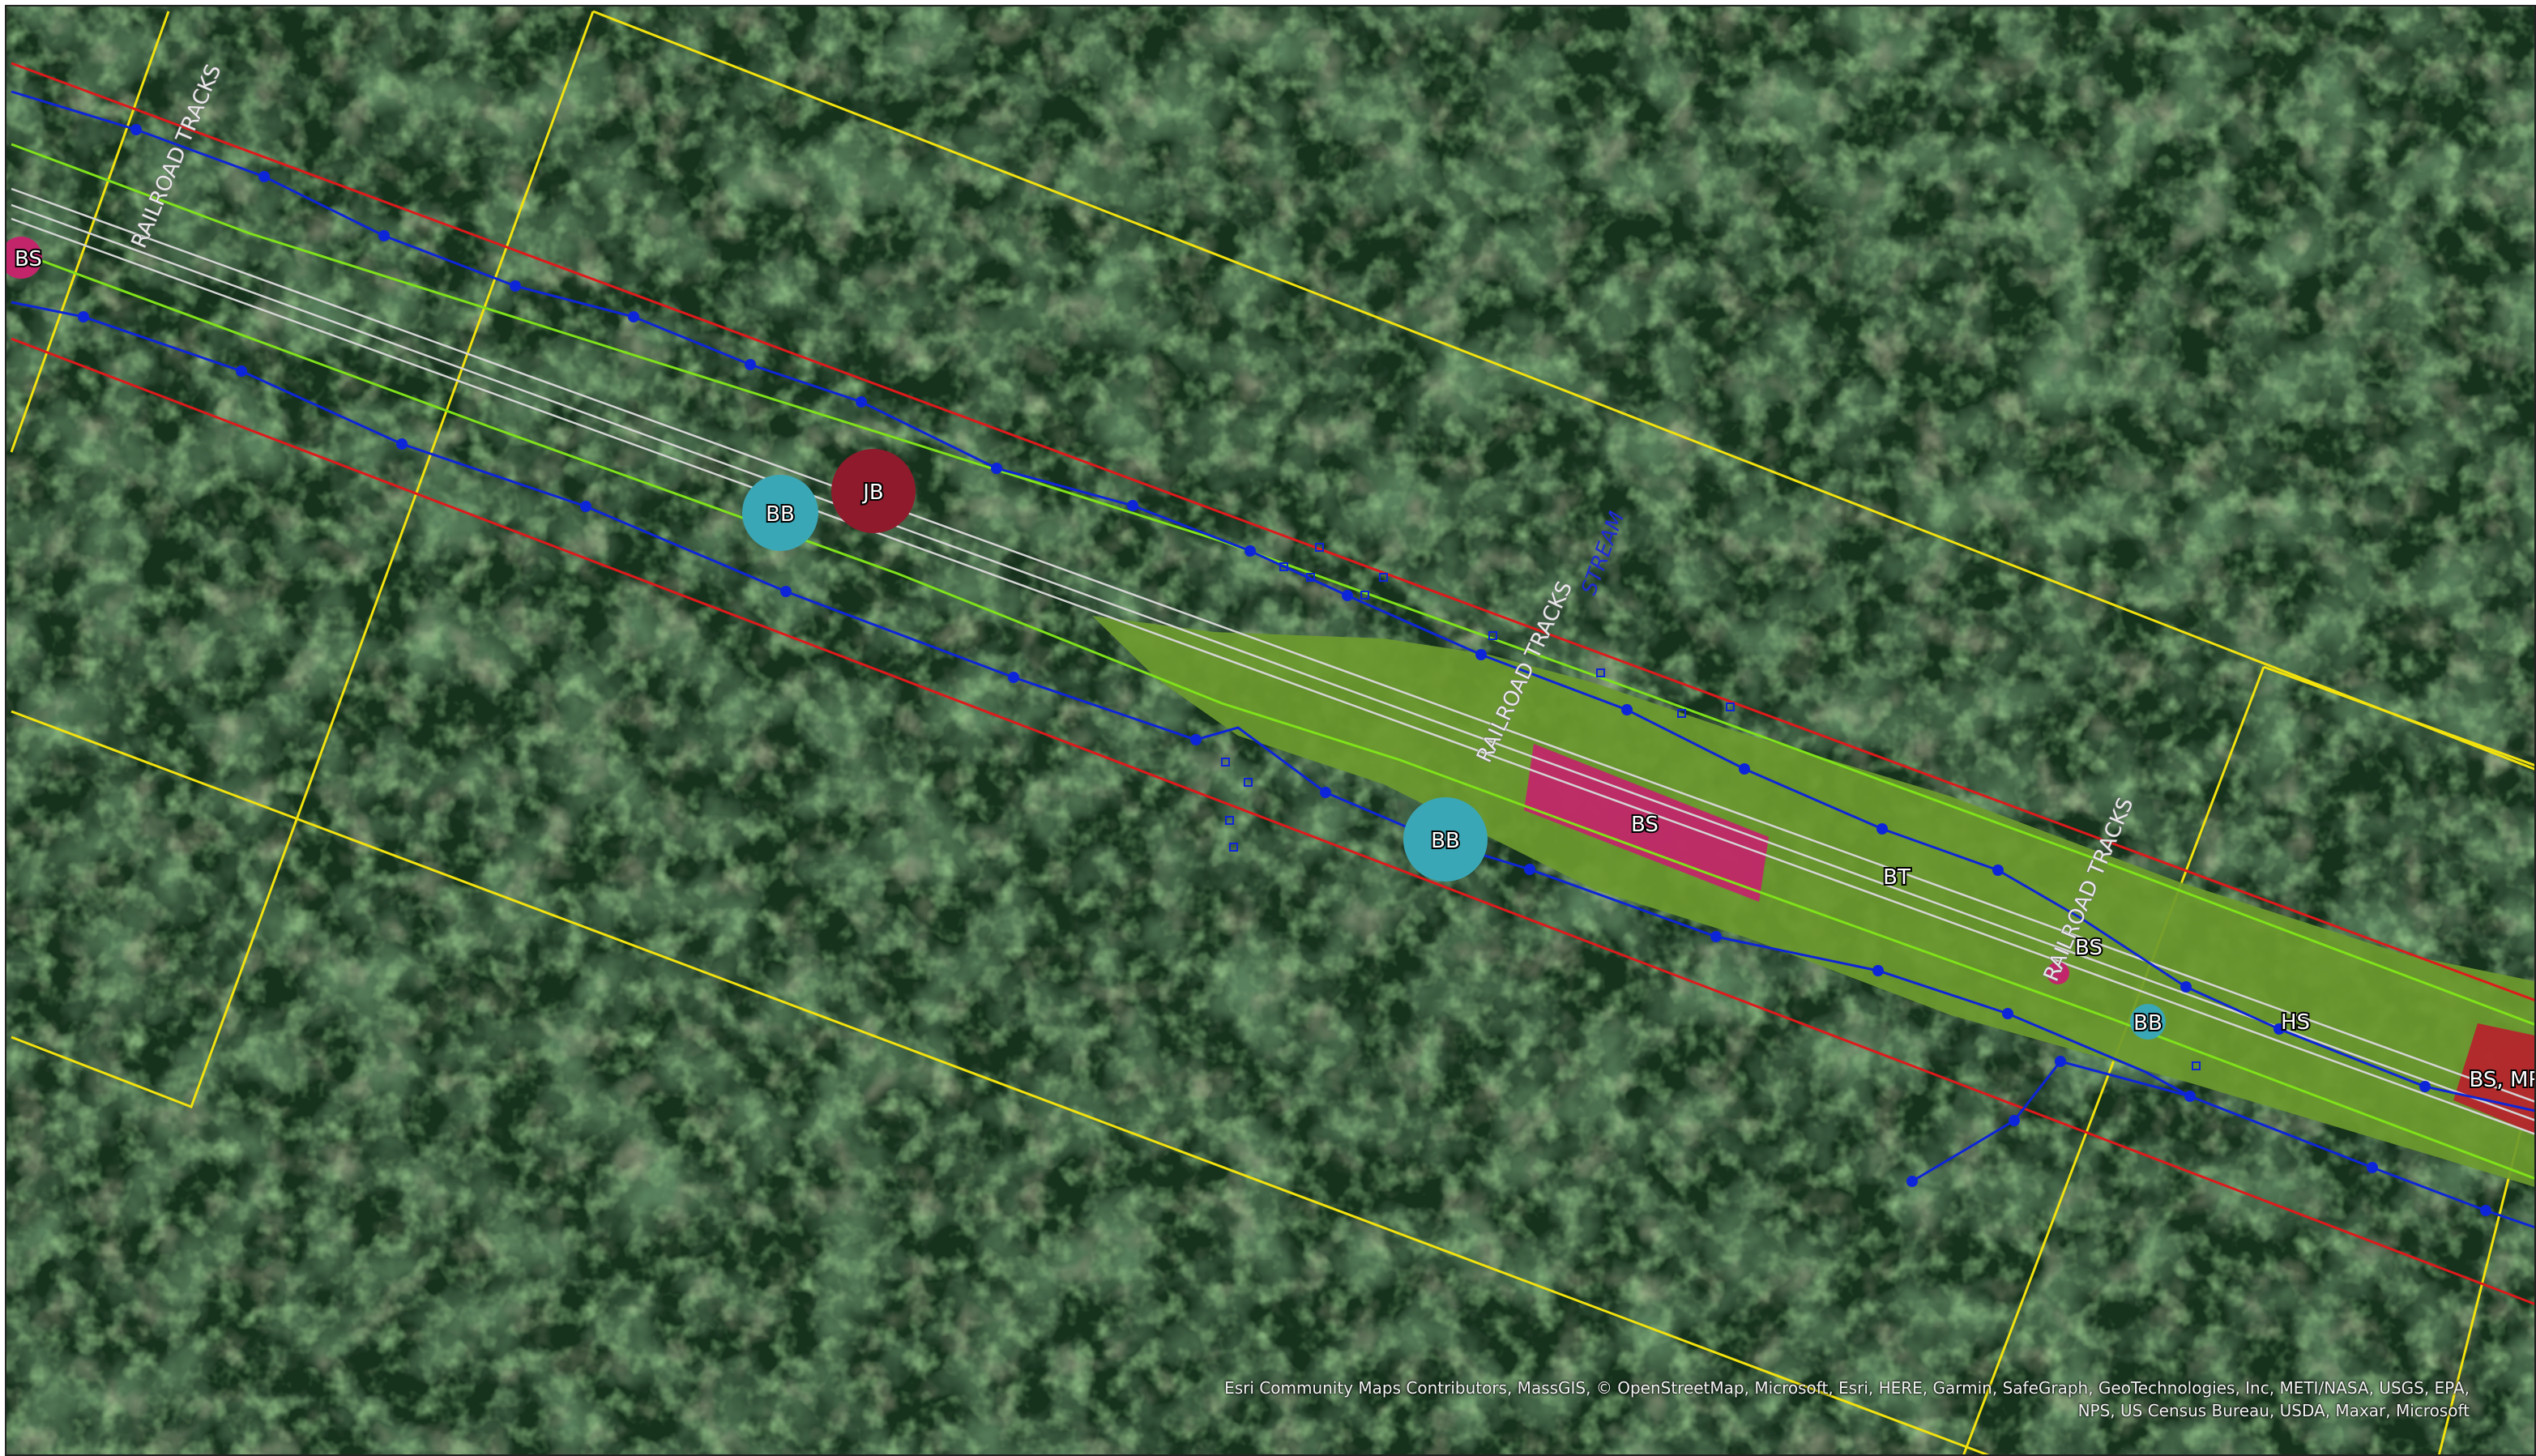  What do you see at coordinates (2296, 1023) in the screenshot?
I see `hs-label: HS` at bounding box center [2296, 1023].